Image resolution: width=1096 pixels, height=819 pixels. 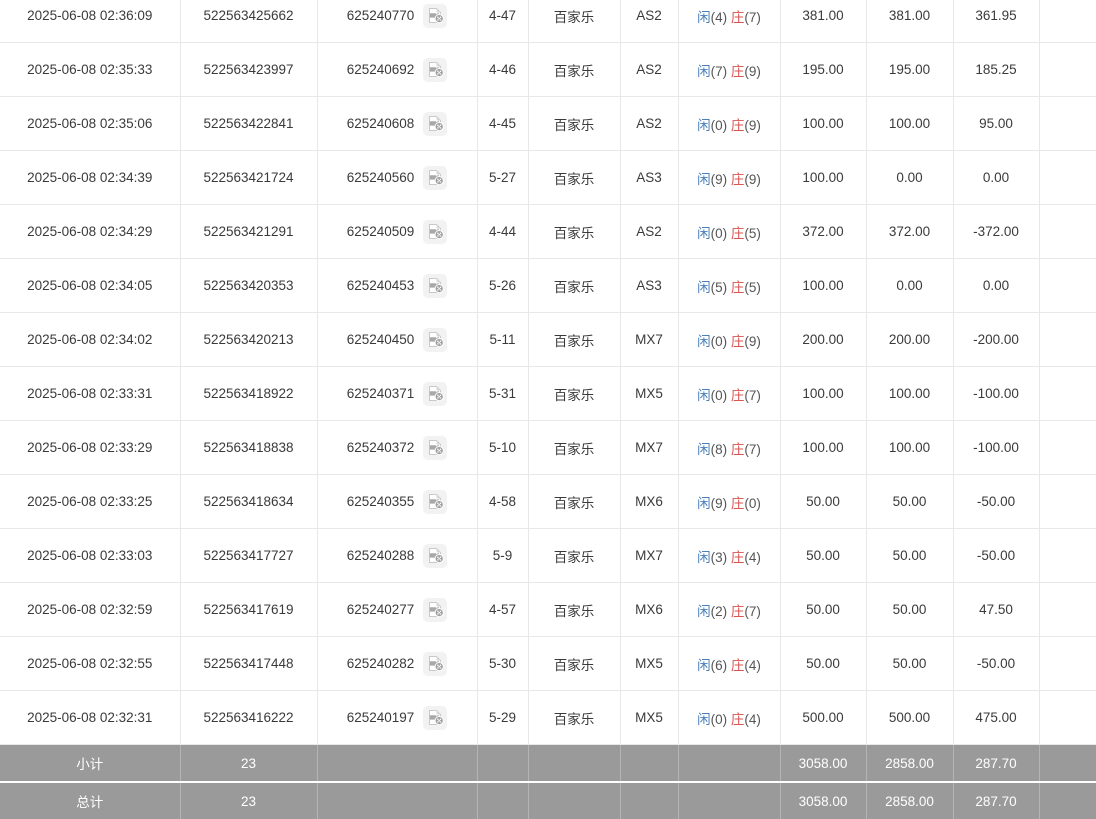 I want to click on round-number-text: 625240282, so click(x=380, y=663).